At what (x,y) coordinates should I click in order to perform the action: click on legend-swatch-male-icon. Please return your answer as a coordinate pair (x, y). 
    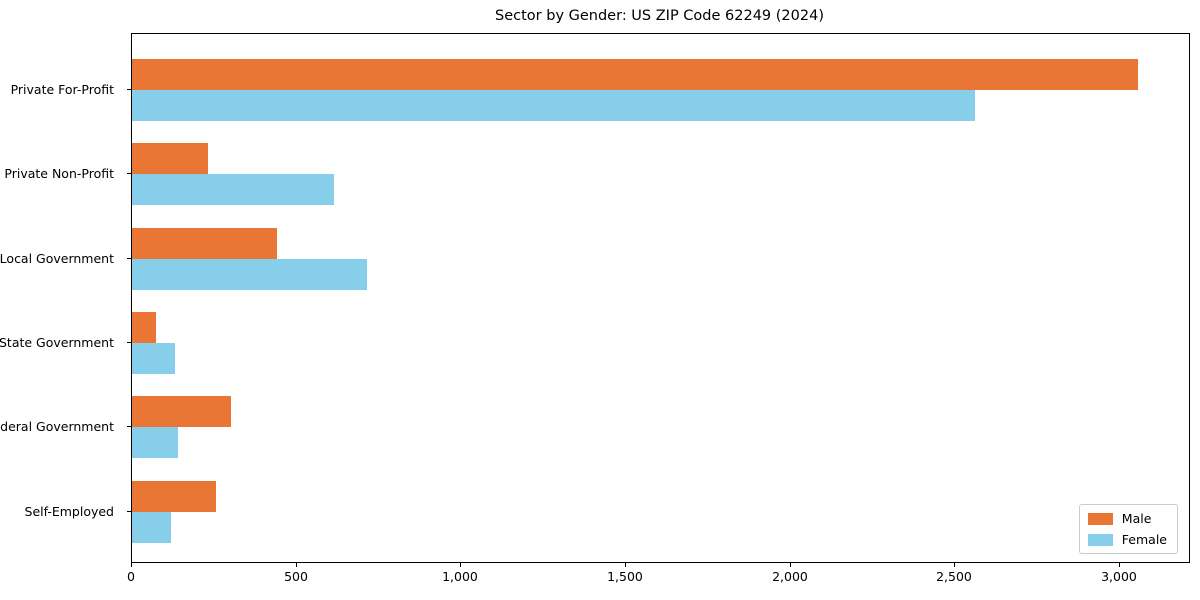
    Looking at the image, I should click on (1100, 518).